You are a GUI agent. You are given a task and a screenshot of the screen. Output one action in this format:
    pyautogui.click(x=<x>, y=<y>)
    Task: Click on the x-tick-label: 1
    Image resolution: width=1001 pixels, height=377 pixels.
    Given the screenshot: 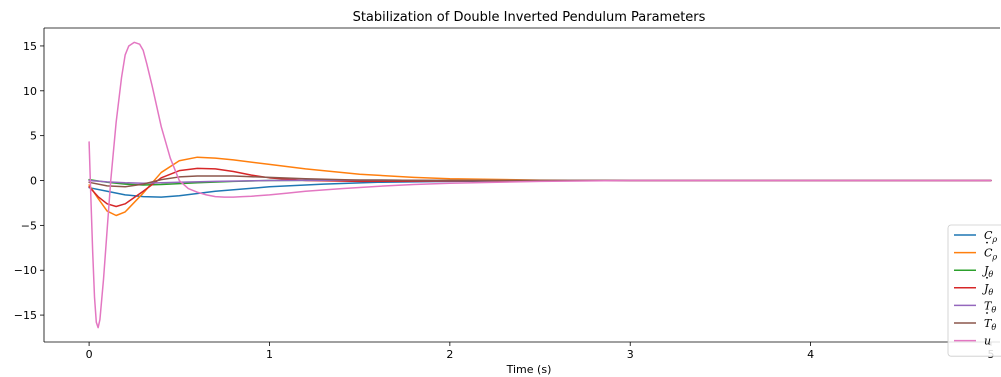 What is the action you would take?
    pyautogui.click(x=269, y=354)
    